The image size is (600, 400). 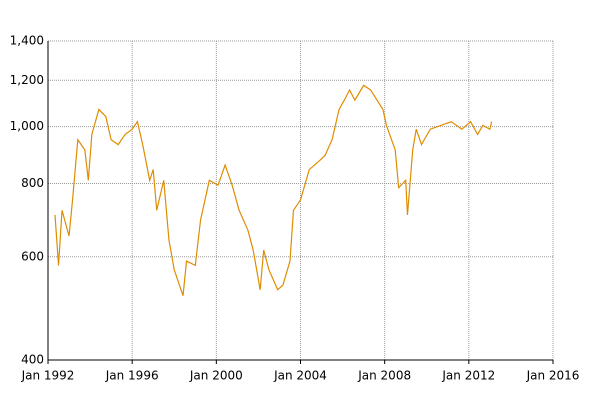 What do you see at coordinates (27, 126) in the screenshot?
I see `y-tick-label: 1,000` at bounding box center [27, 126].